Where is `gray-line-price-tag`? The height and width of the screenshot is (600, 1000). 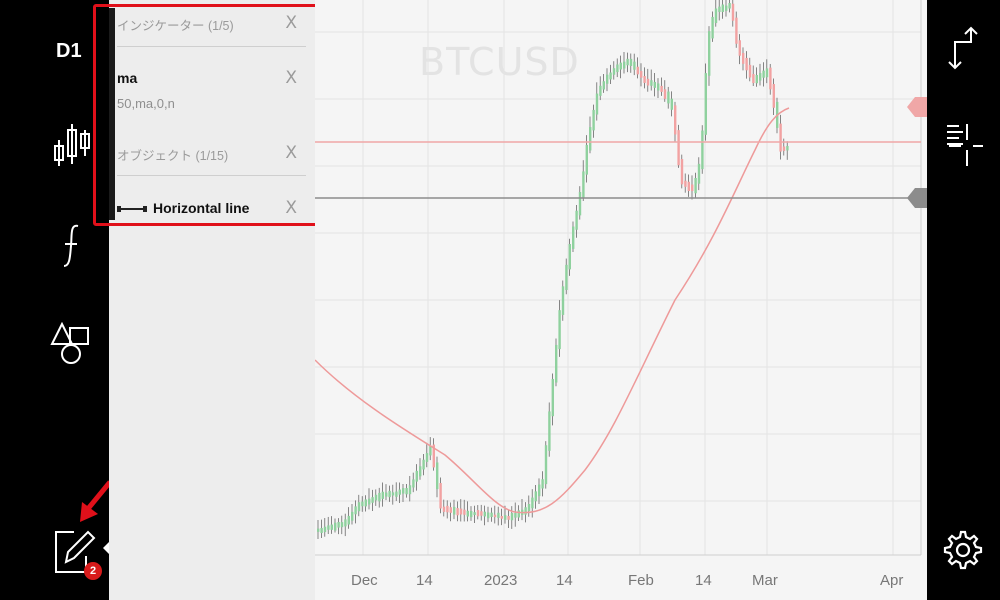
gray-line-price-tag is located at coordinates (917, 198).